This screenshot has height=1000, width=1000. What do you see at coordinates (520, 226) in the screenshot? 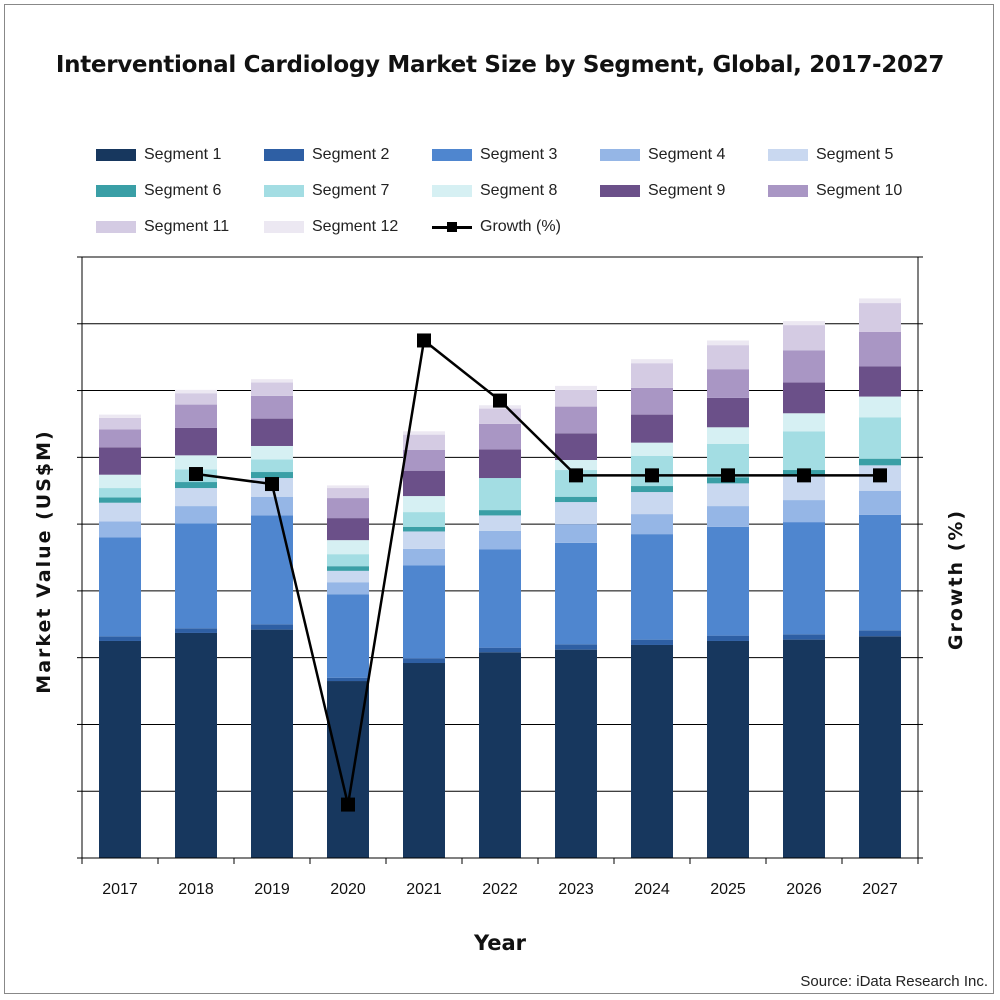
I see `legend-label: Growth (%)` at bounding box center [520, 226].